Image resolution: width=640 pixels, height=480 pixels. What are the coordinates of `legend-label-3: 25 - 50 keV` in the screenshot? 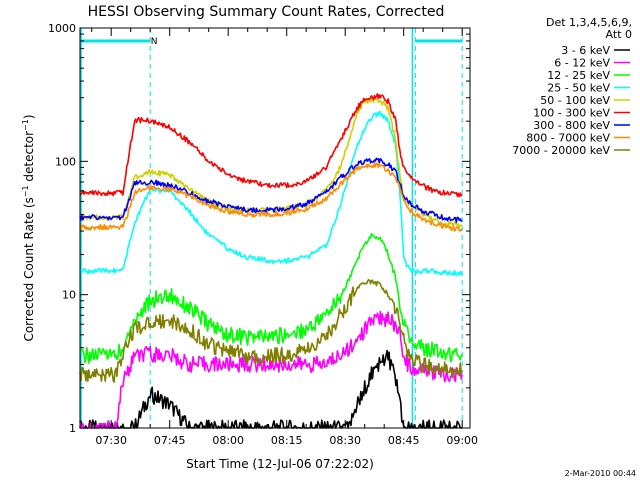 It's located at (578, 88).